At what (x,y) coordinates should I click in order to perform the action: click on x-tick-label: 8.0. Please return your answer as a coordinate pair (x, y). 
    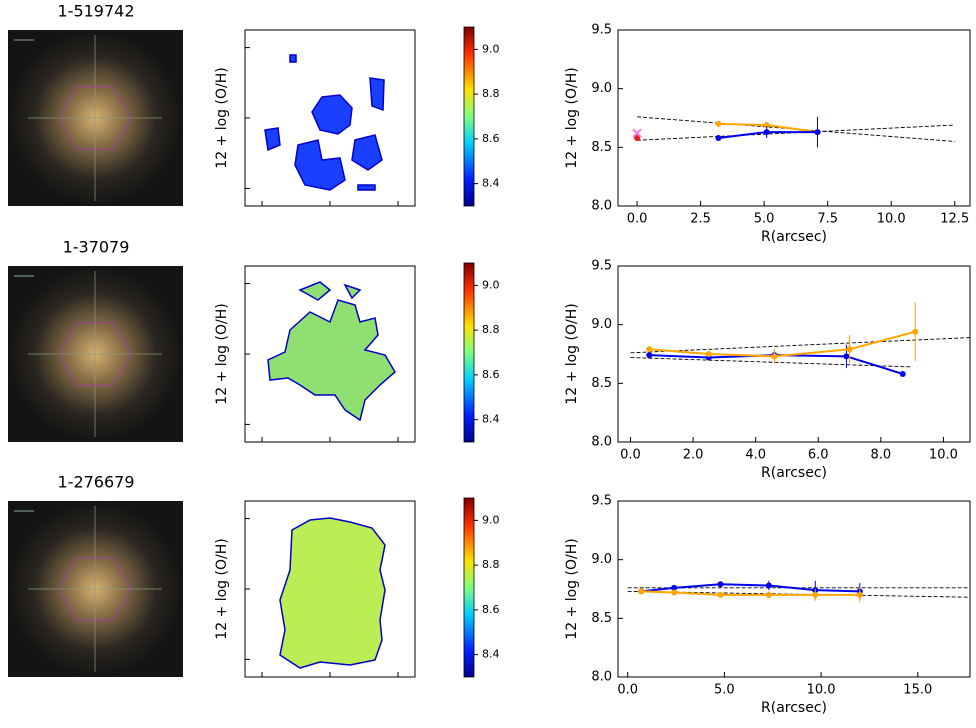
    Looking at the image, I should click on (880, 455).